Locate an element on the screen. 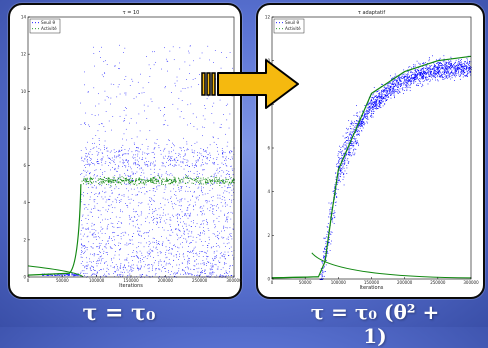 The height and width of the screenshot is (348, 488). arrow-stripe is located at coordinates (208, 84).